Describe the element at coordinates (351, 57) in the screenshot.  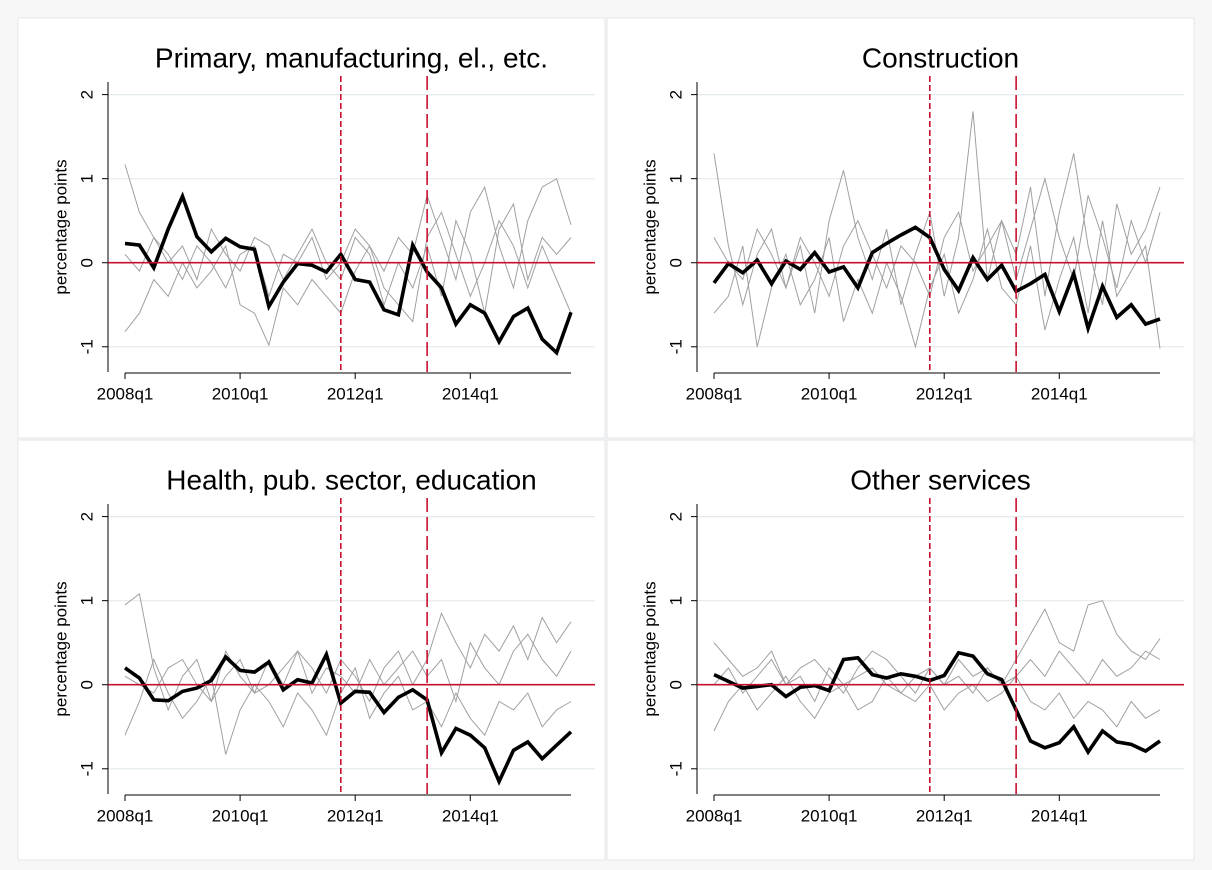
I see `panel-title: Primary, manufacturing, el., etc.` at that location.